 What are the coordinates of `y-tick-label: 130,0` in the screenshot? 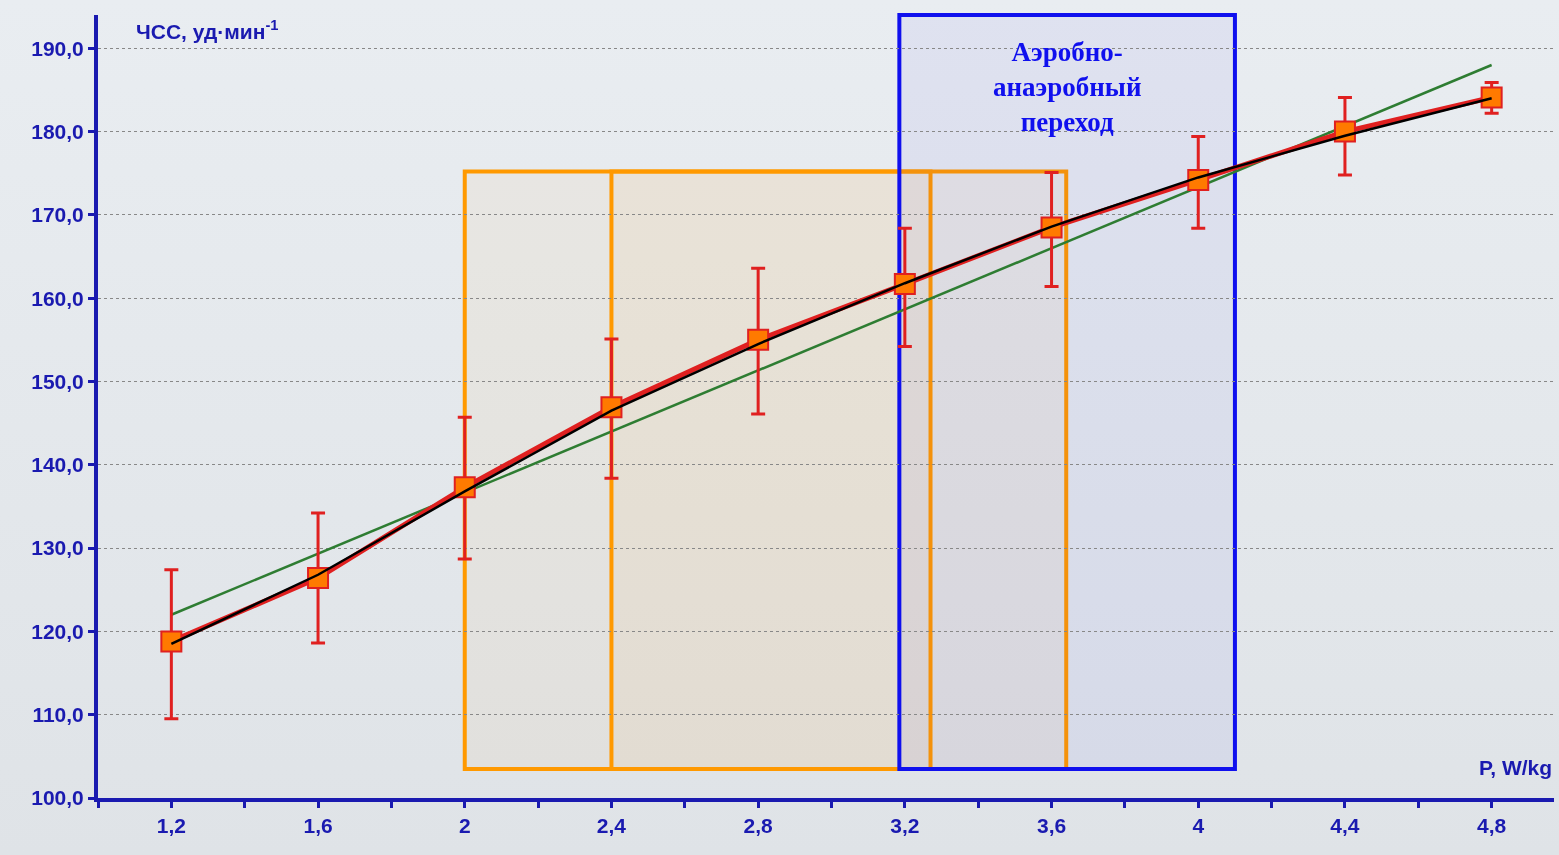 It's located at (57, 548).